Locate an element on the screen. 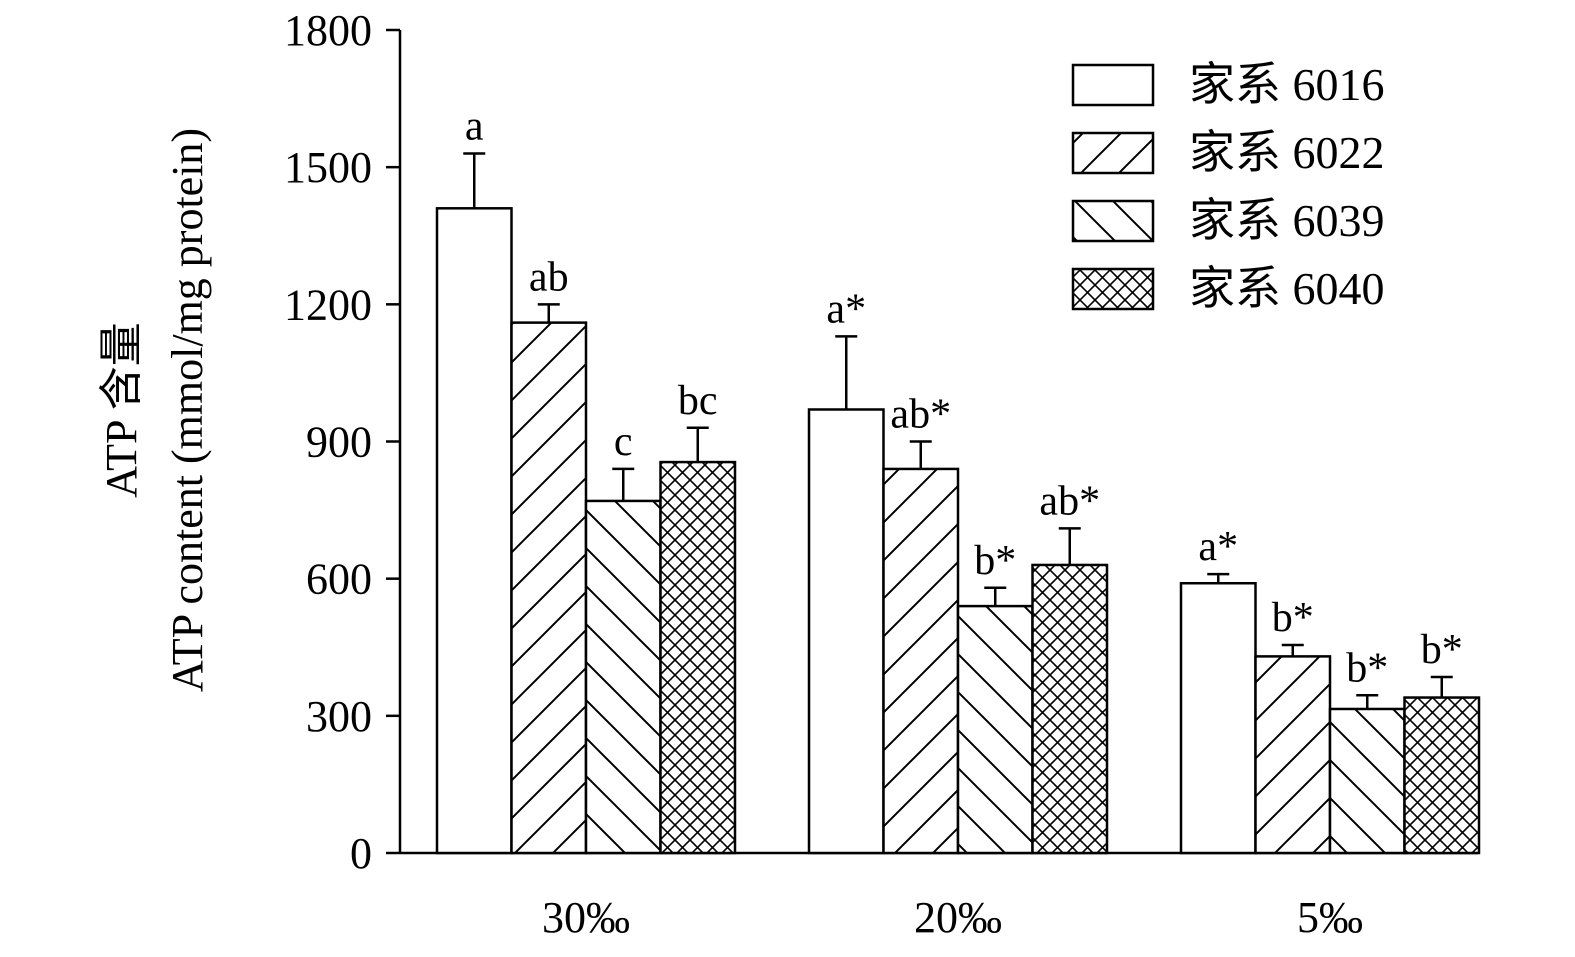 The image size is (1575, 957). x-category-label: 5‰ is located at coordinates (1330, 917).